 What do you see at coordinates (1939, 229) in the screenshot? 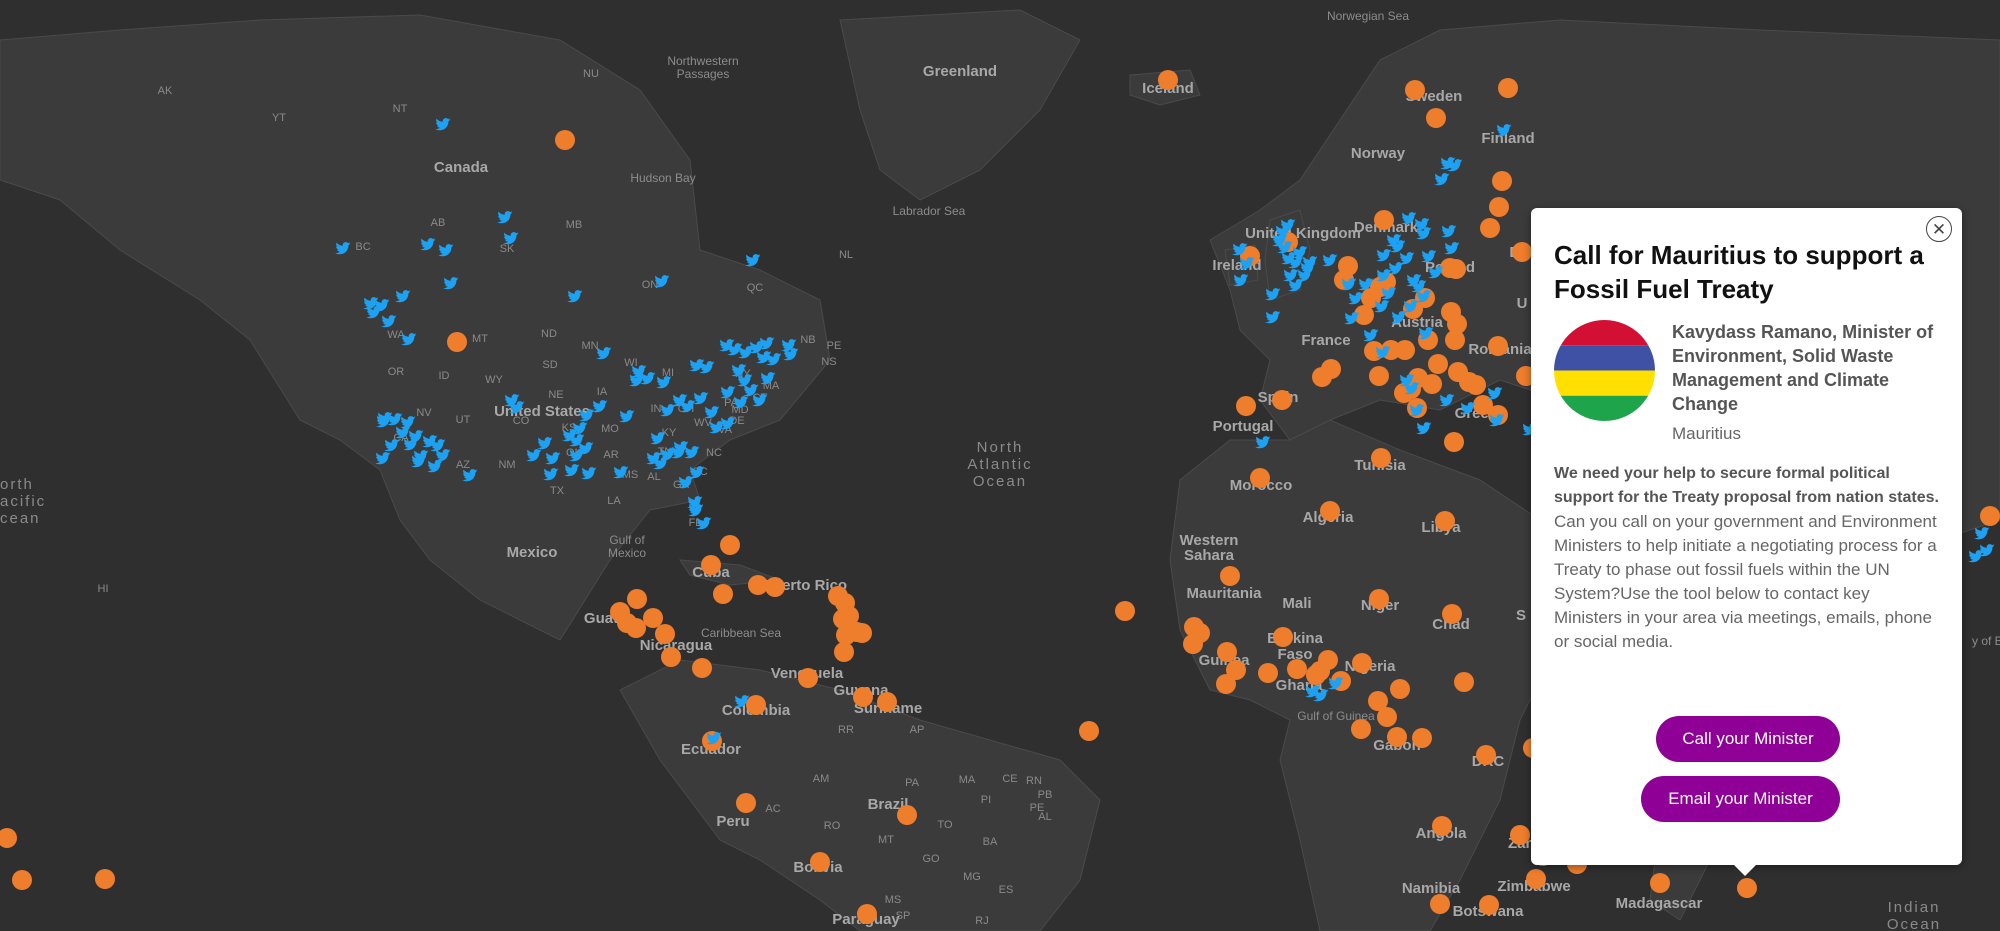
I see `close-icon: ✕` at bounding box center [1939, 229].